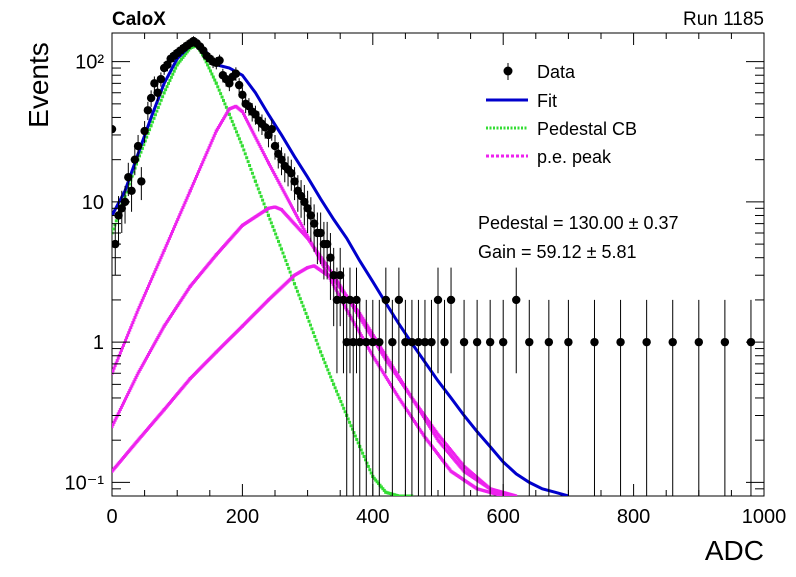 This screenshot has width=796, height=577. What do you see at coordinates (549, 157) in the screenshot?
I see `legend-item-pe-peak: p.e. peak` at bounding box center [549, 157].